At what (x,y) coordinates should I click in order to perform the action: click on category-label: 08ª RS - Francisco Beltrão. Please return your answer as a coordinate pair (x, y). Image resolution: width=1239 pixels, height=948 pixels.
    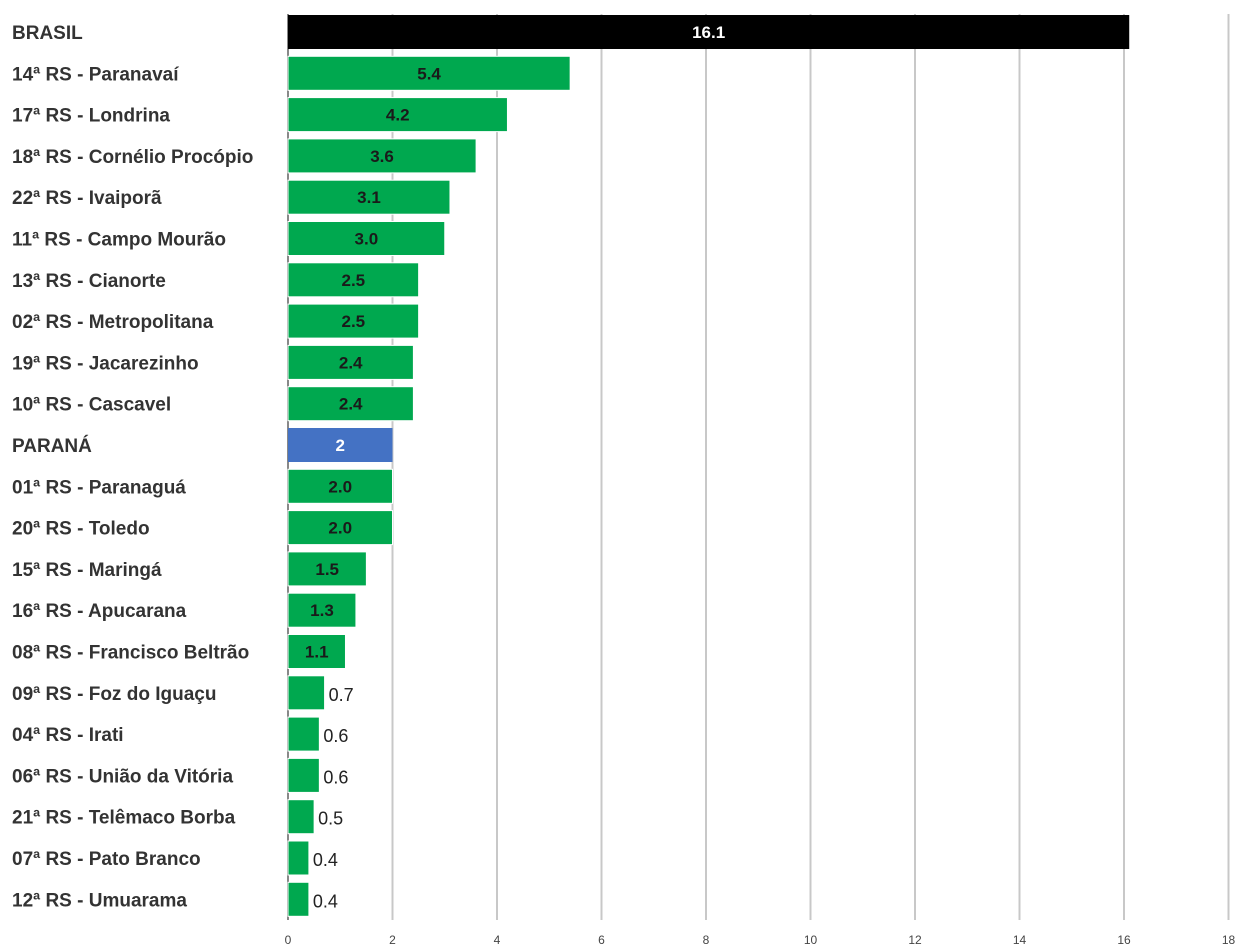
    Looking at the image, I should click on (130, 653).